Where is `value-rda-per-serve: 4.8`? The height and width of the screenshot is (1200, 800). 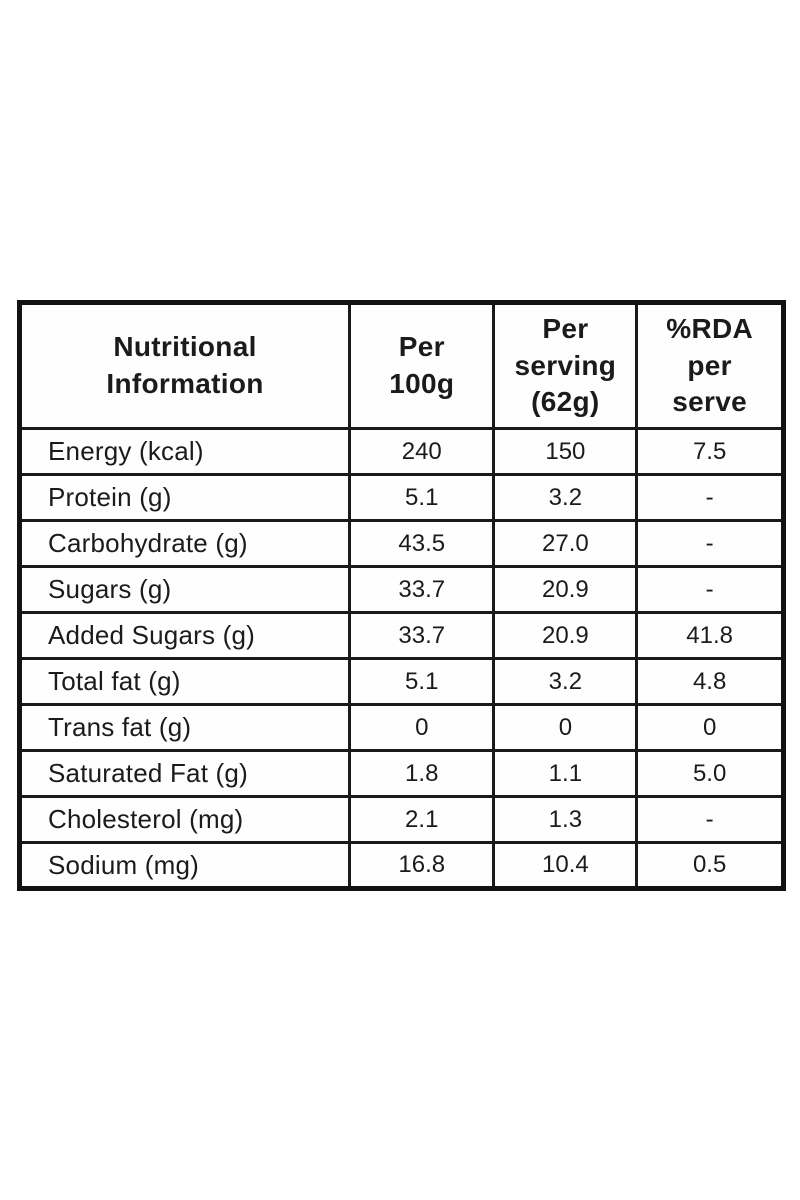
value-rda-per-serve: 4.8 is located at coordinates (710, 681).